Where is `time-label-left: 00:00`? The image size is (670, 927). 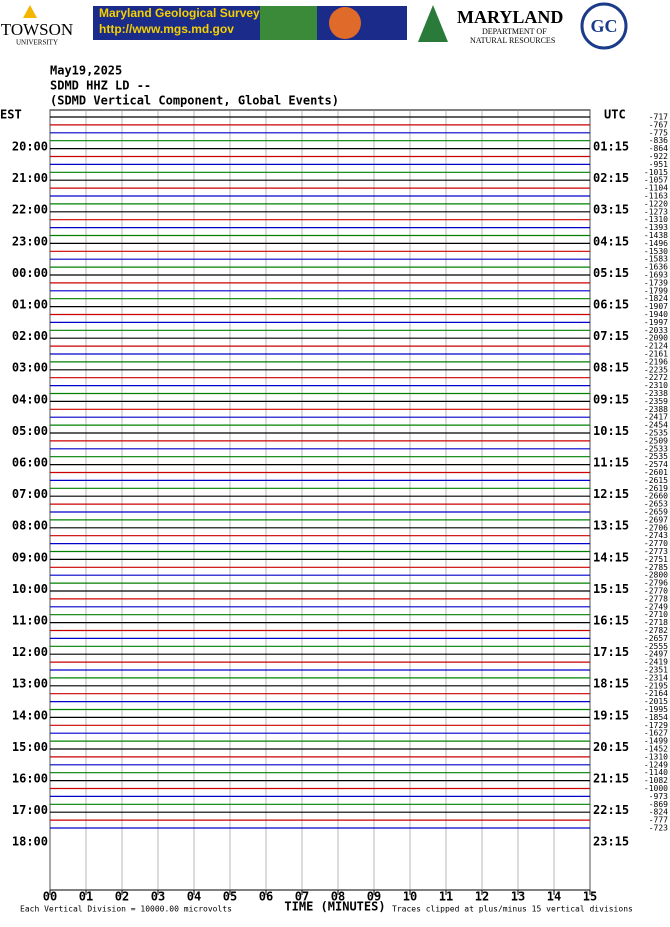
time-label-left: 00:00 is located at coordinates (30, 273).